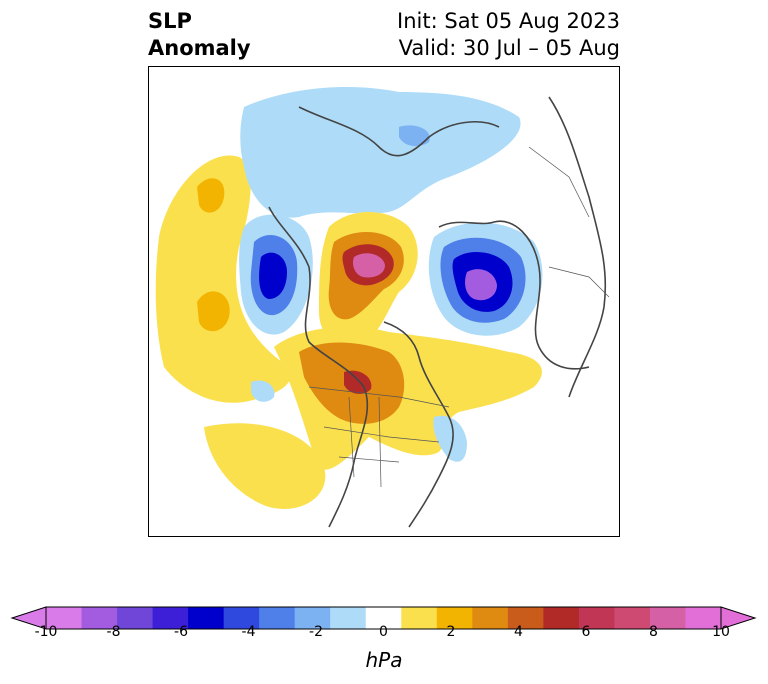 The image size is (768, 684). I want to click on colorbar-tick-label: -8, so click(113, 632).